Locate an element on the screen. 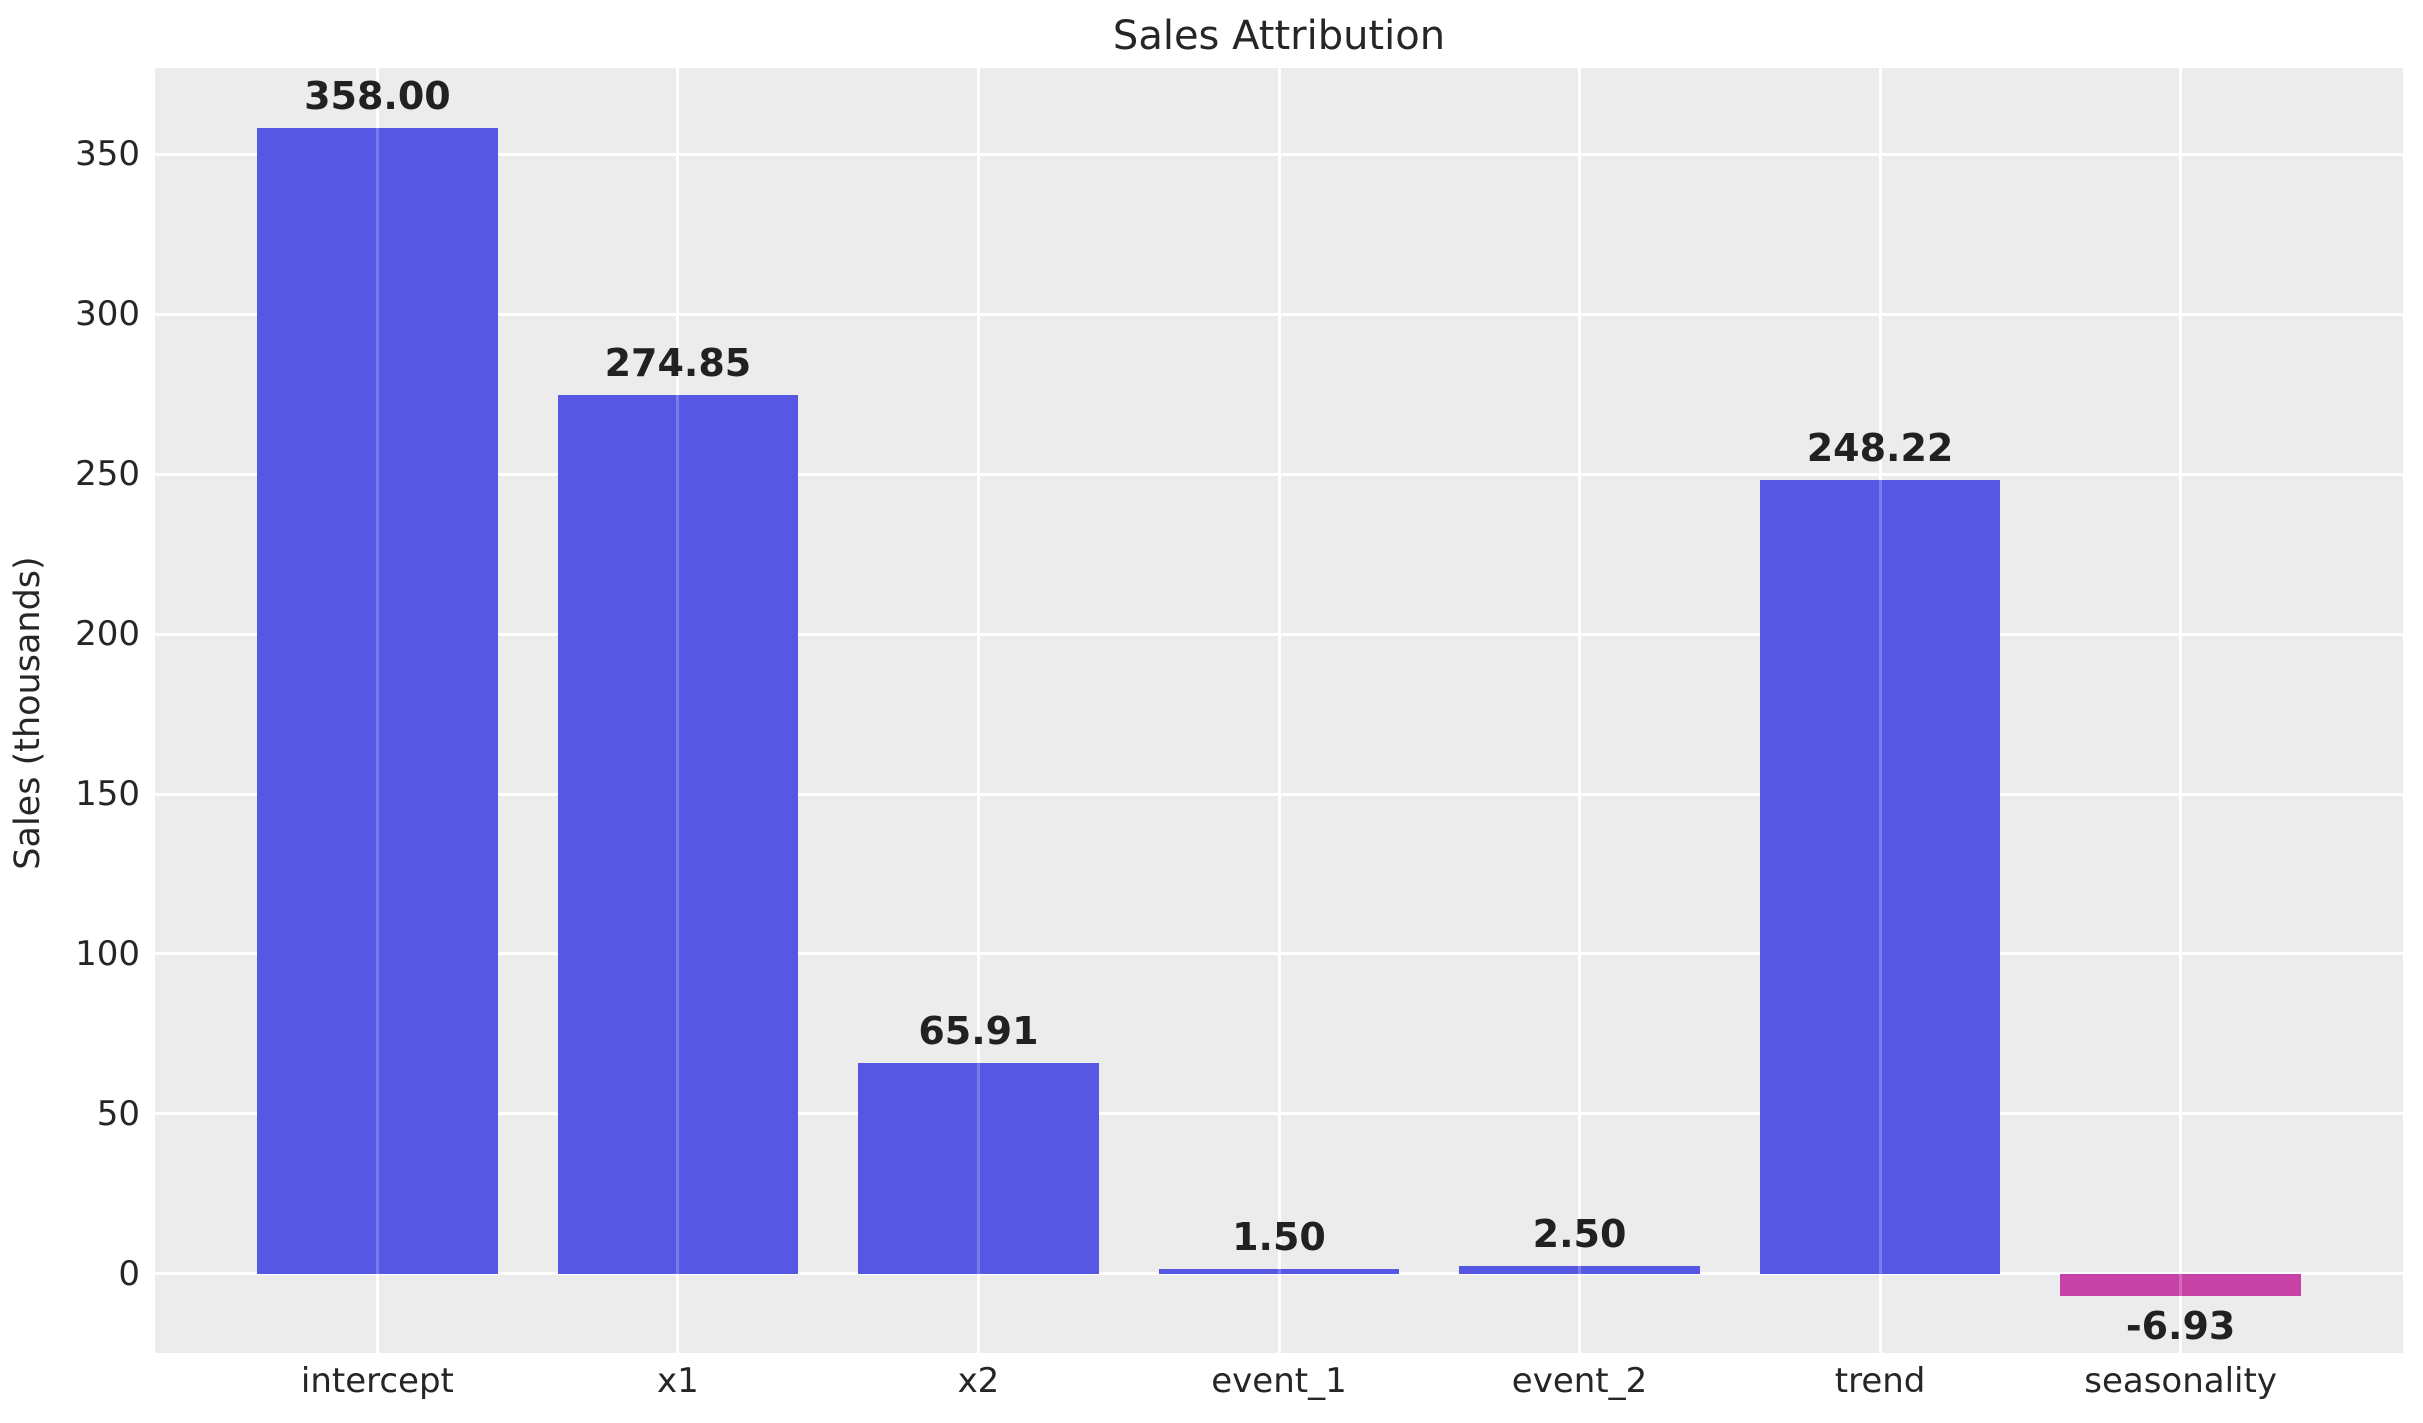  chart-title: Sales Attribution is located at coordinates (1279, 36).